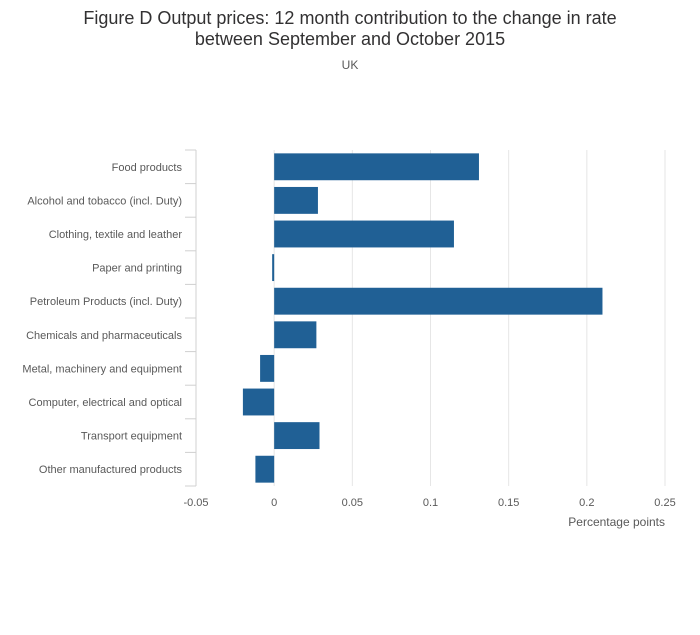 The height and width of the screenshot is (635, 700). Describe the element at coordinates (147, 168) in the screenshot. I see `category-label: Food products` at that location.